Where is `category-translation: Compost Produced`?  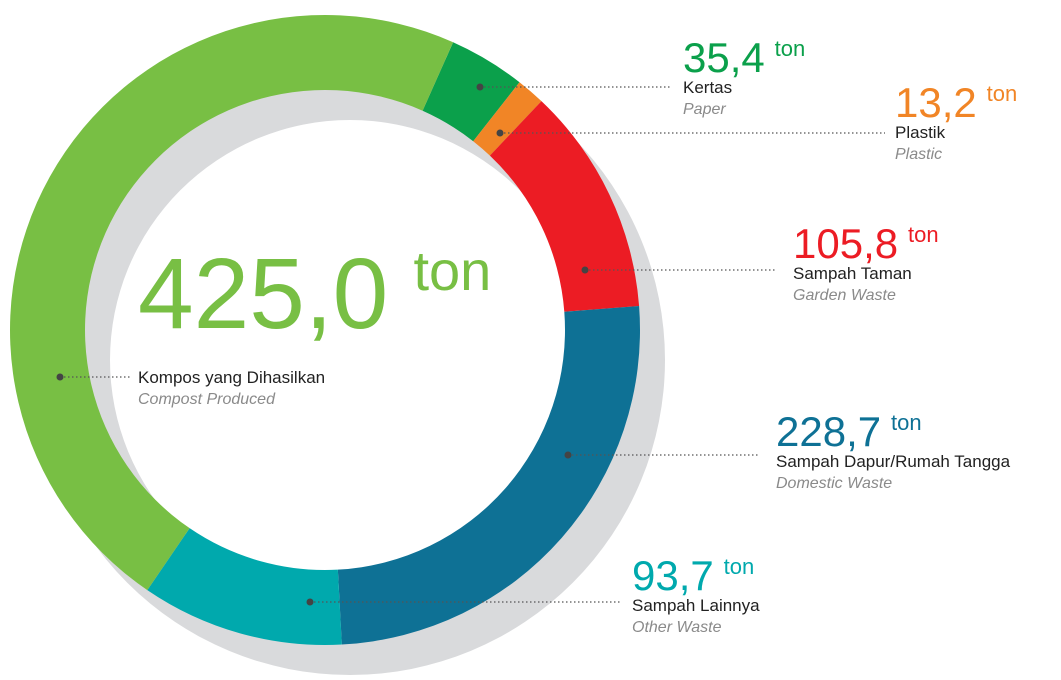 category-translation: Compost Produced is located at coordinates (207, 399).